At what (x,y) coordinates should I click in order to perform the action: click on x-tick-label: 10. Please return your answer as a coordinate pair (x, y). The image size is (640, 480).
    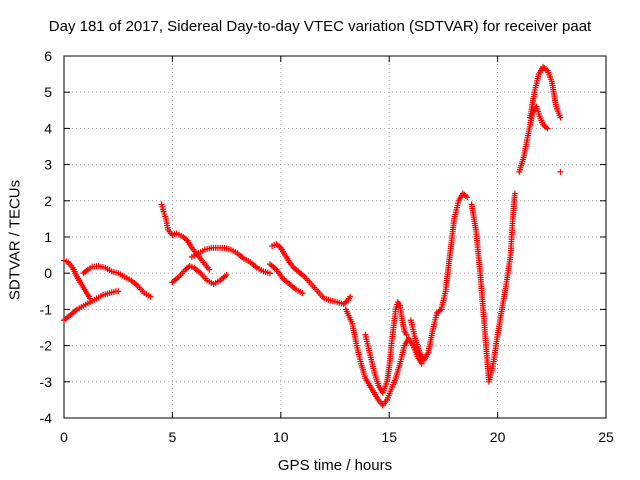
    Looking at the image, I should click on (281, 437).